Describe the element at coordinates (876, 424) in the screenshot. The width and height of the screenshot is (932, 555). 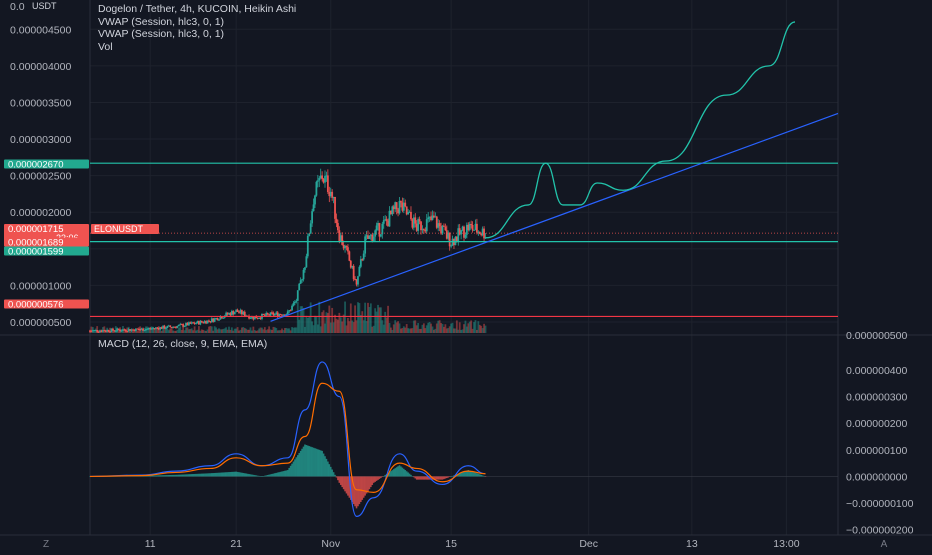
I see `macd-tick-label: 0.000000200` at that location.